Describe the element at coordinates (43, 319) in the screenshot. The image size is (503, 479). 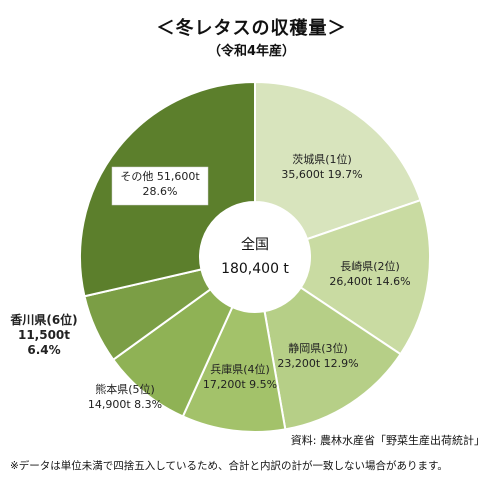
I see `slice-label-5-0: 香川県(6位)` at that location.